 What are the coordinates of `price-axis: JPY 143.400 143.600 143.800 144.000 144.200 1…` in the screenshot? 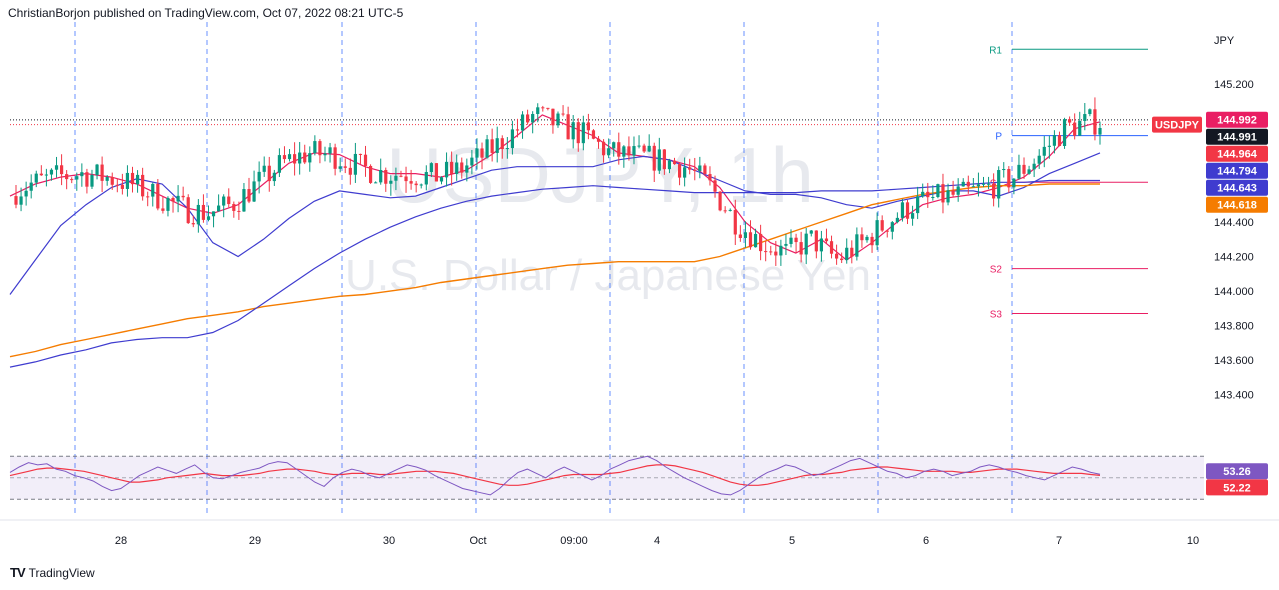 It's located at (1234, 218).